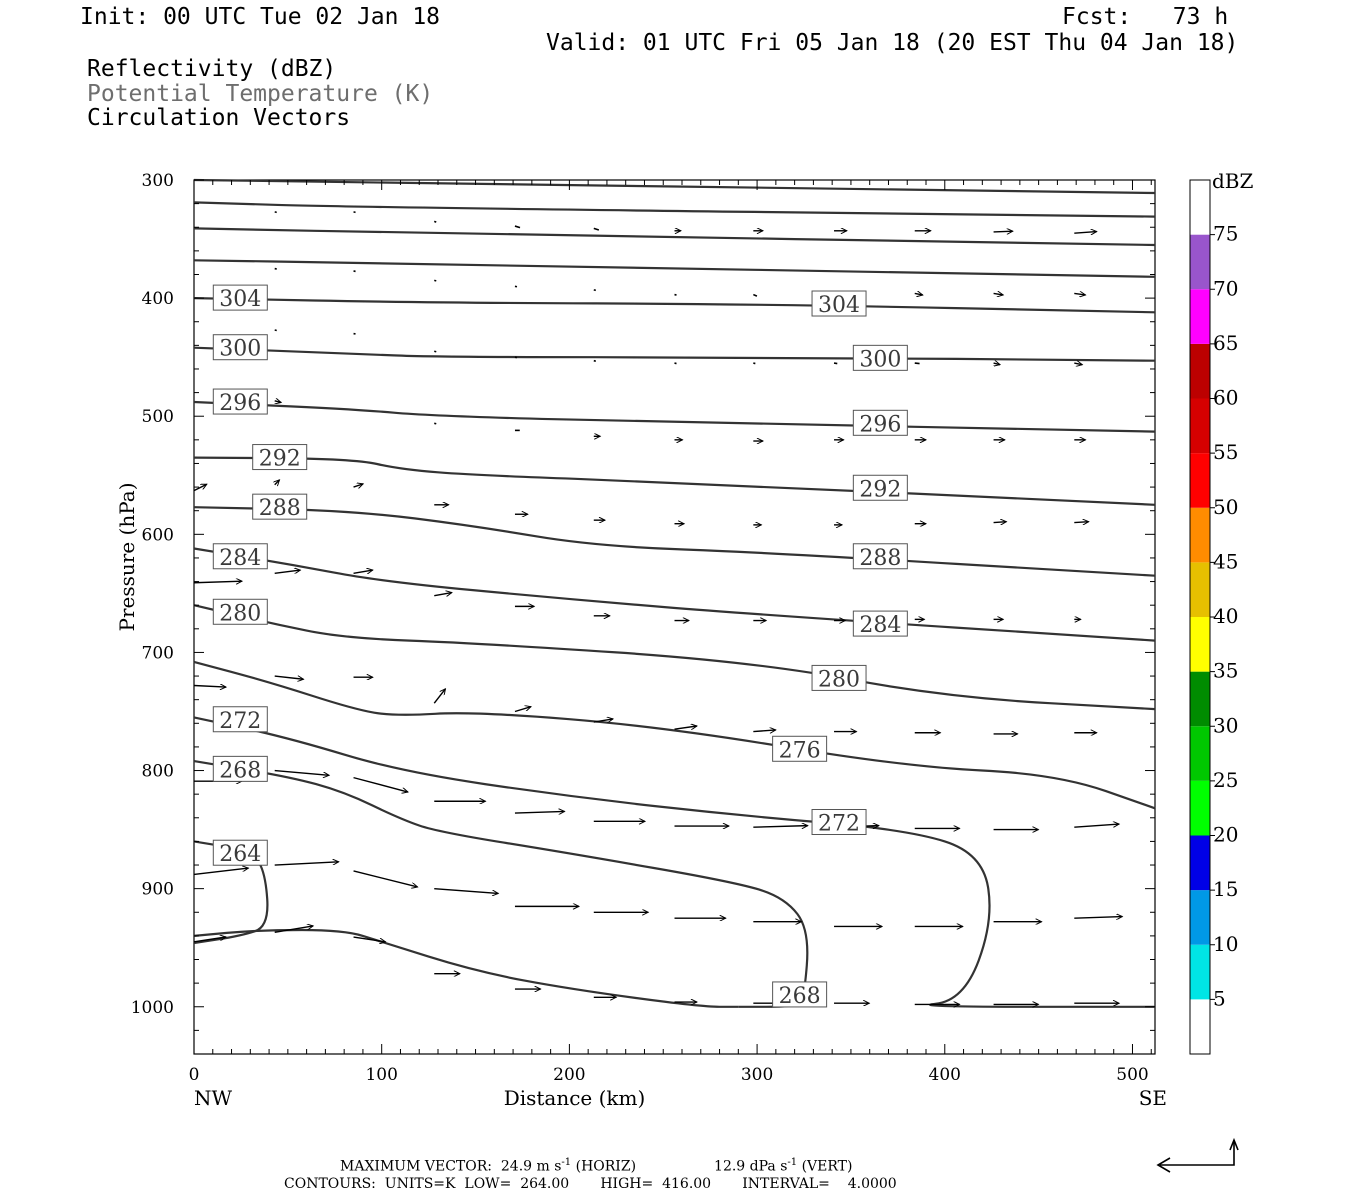 The width and height of the screenshot is (1350, 1200). Describe the element at coordinates (1225, 507) in the screenshot. I see `colorbar-label: 50` at that location.